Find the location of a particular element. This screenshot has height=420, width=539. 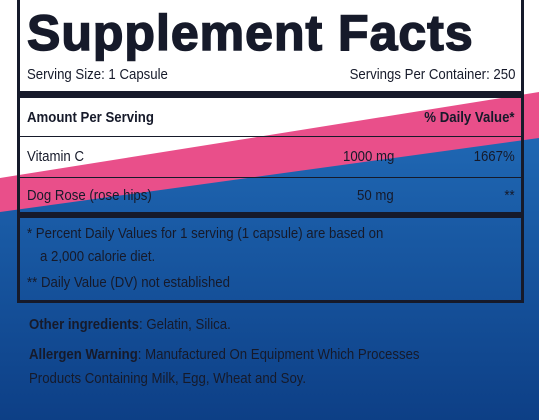

amount-header: Amount Per Serving is located at coordinates (90, 117).